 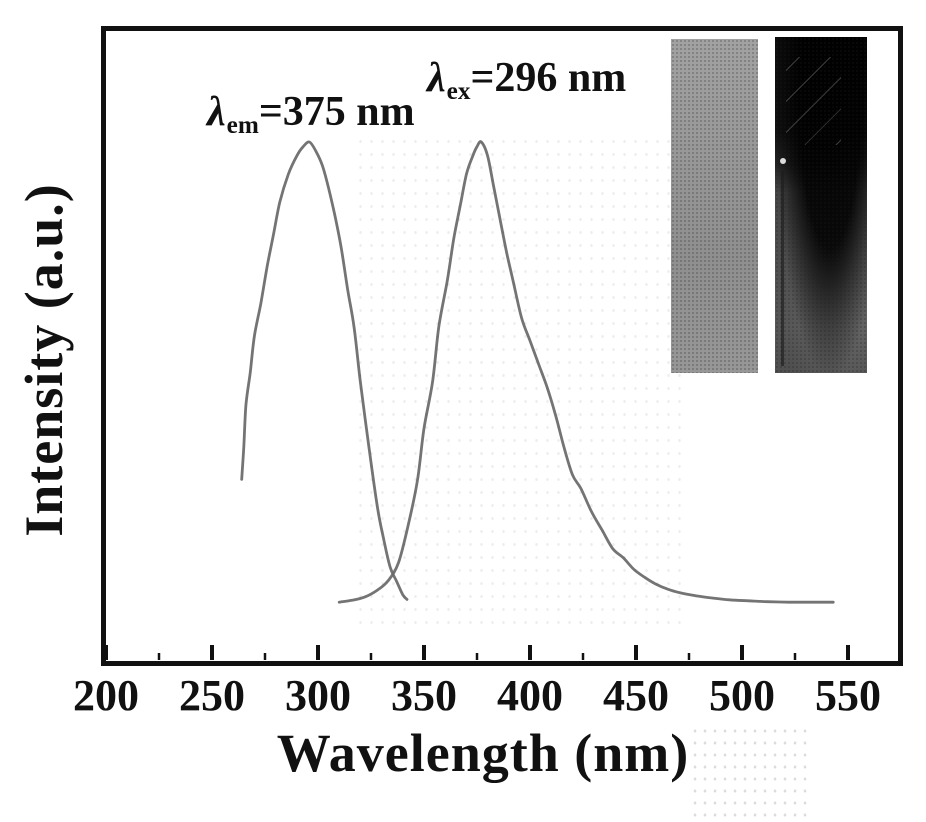 I want to click on annotation-emission-wavelength: λem=375 nm, so click(x=311, y=114).